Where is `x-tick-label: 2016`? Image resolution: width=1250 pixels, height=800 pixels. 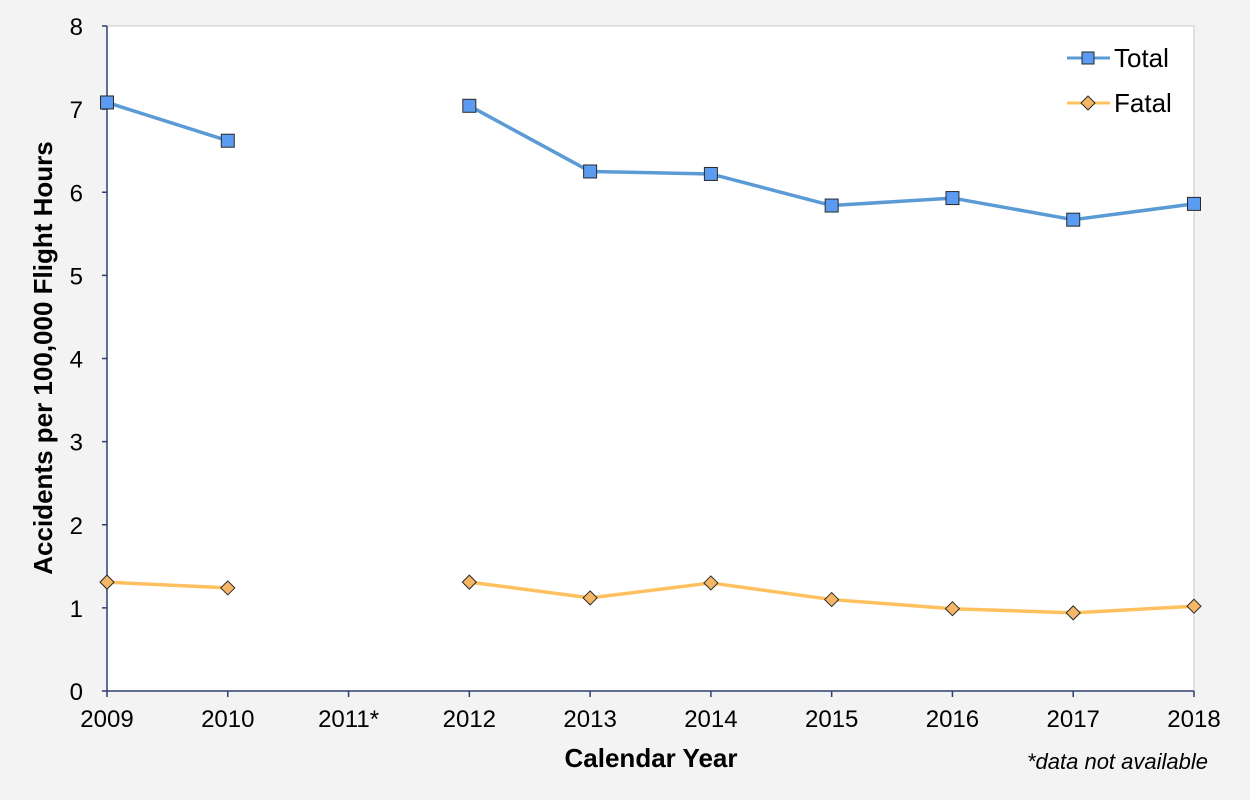
x-tick-label: 2016 is located at coordinates (952, 719).